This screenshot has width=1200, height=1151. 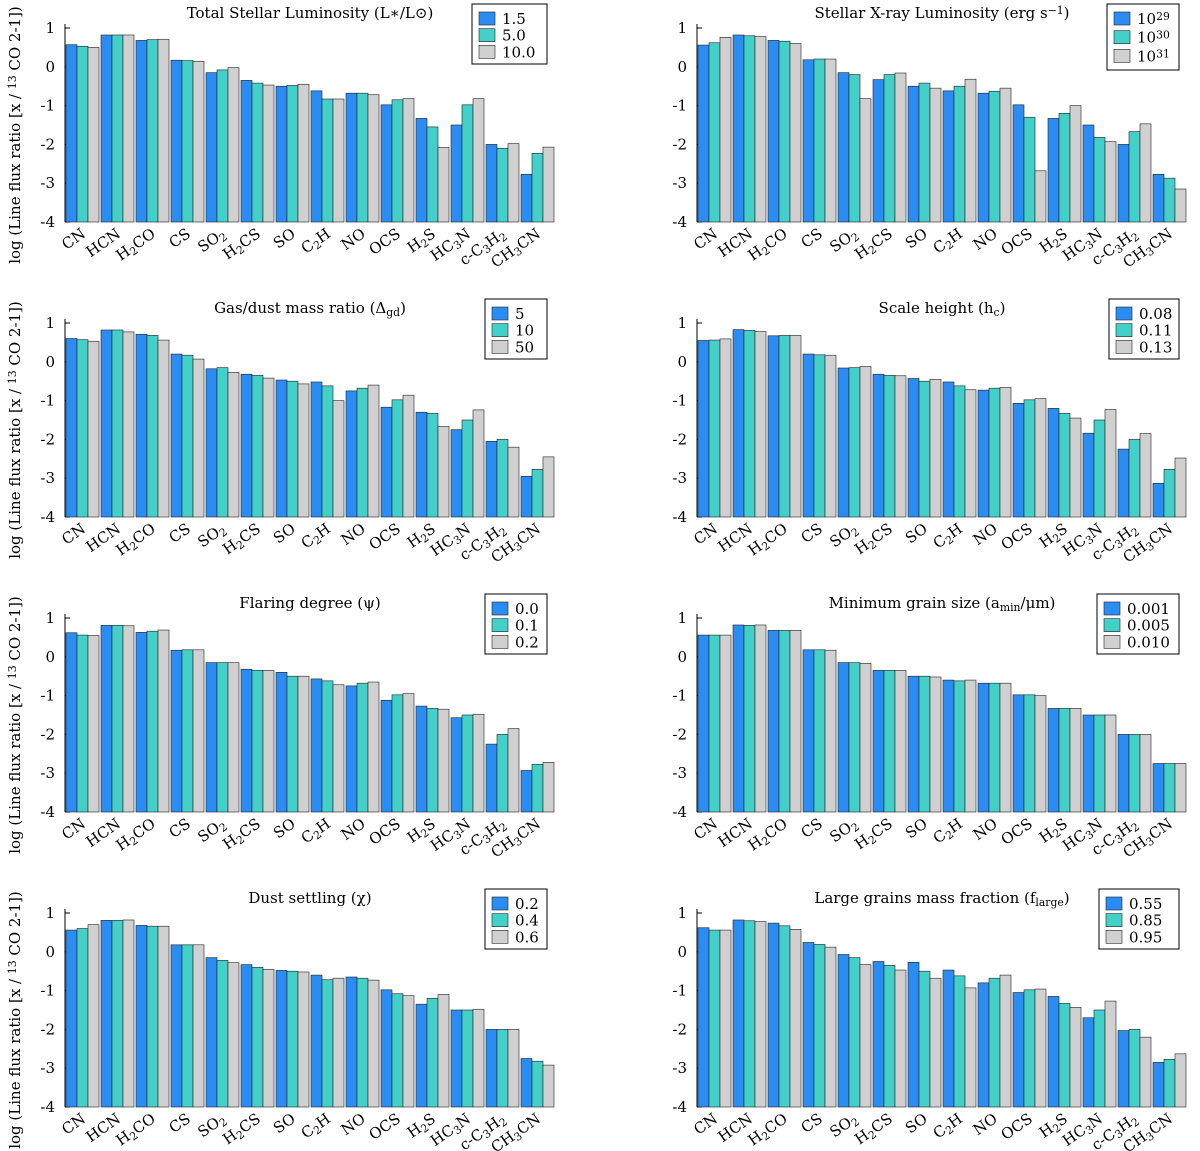 What do you see at coordinates (1148, 609) in the screenshot?
I see `legend-label: 0.001` at bounding box center [1148, 609].